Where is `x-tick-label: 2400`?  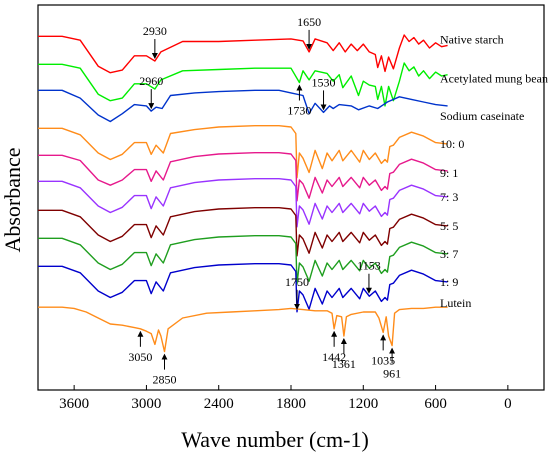
x-tick-label: 2400 is located at coordinates (219, 404).